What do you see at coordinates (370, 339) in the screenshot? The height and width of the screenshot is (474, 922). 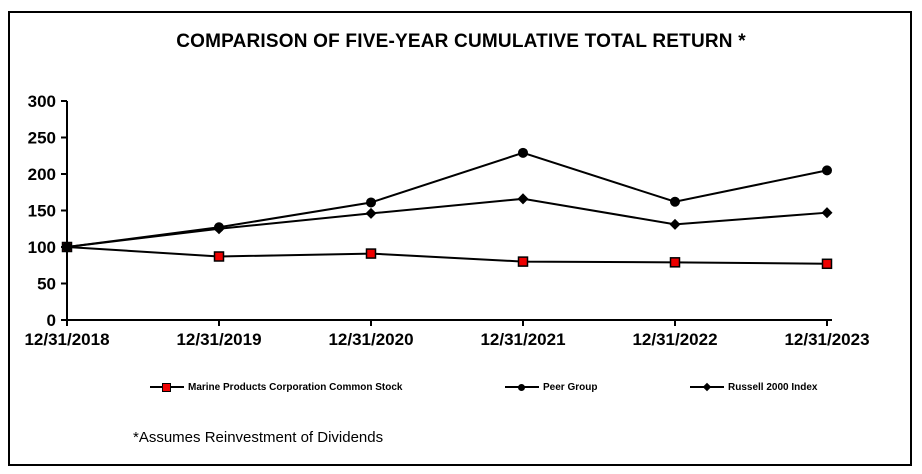 I see `x-axis-tick-label: 12/31/2020` at bounding box center [370, 339].